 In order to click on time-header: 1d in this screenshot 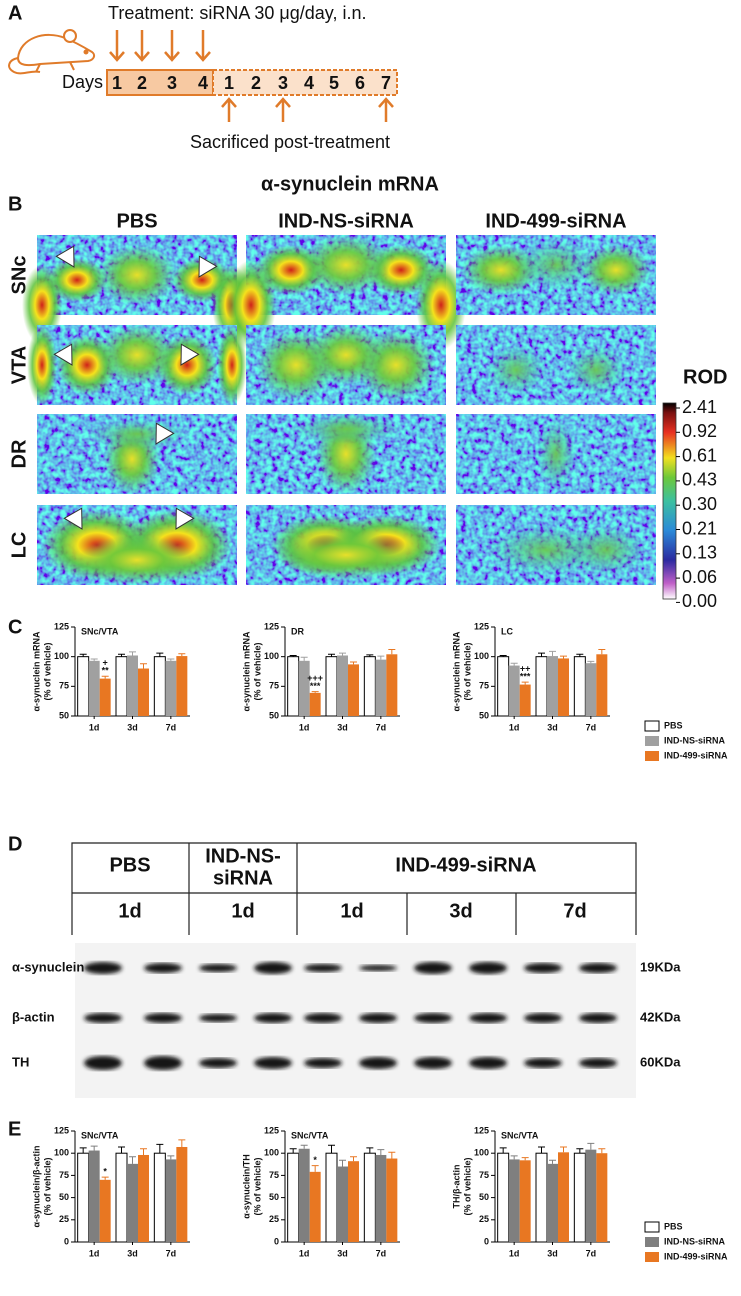, I will do `click(351, 911)`.